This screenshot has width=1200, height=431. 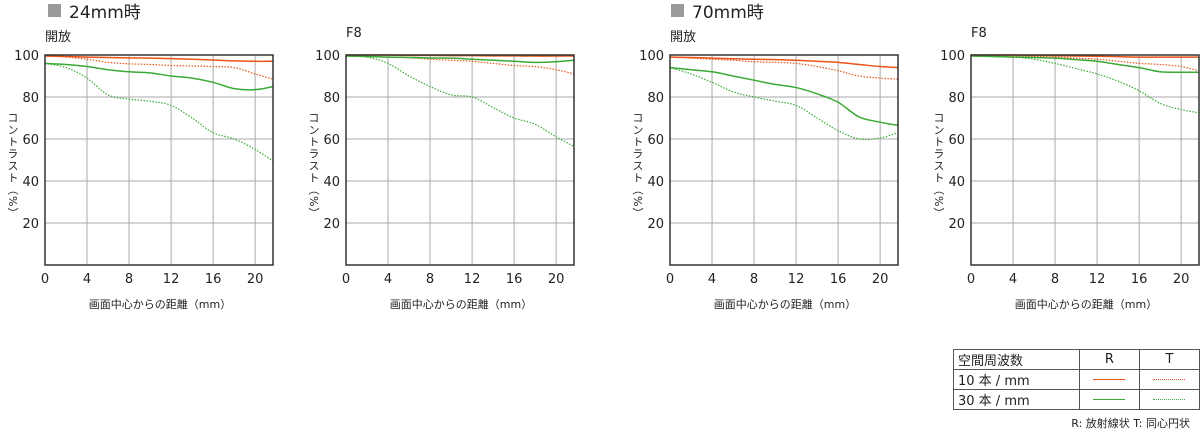 I want to click on legend-line-t30, so click(x=1169, y=399).